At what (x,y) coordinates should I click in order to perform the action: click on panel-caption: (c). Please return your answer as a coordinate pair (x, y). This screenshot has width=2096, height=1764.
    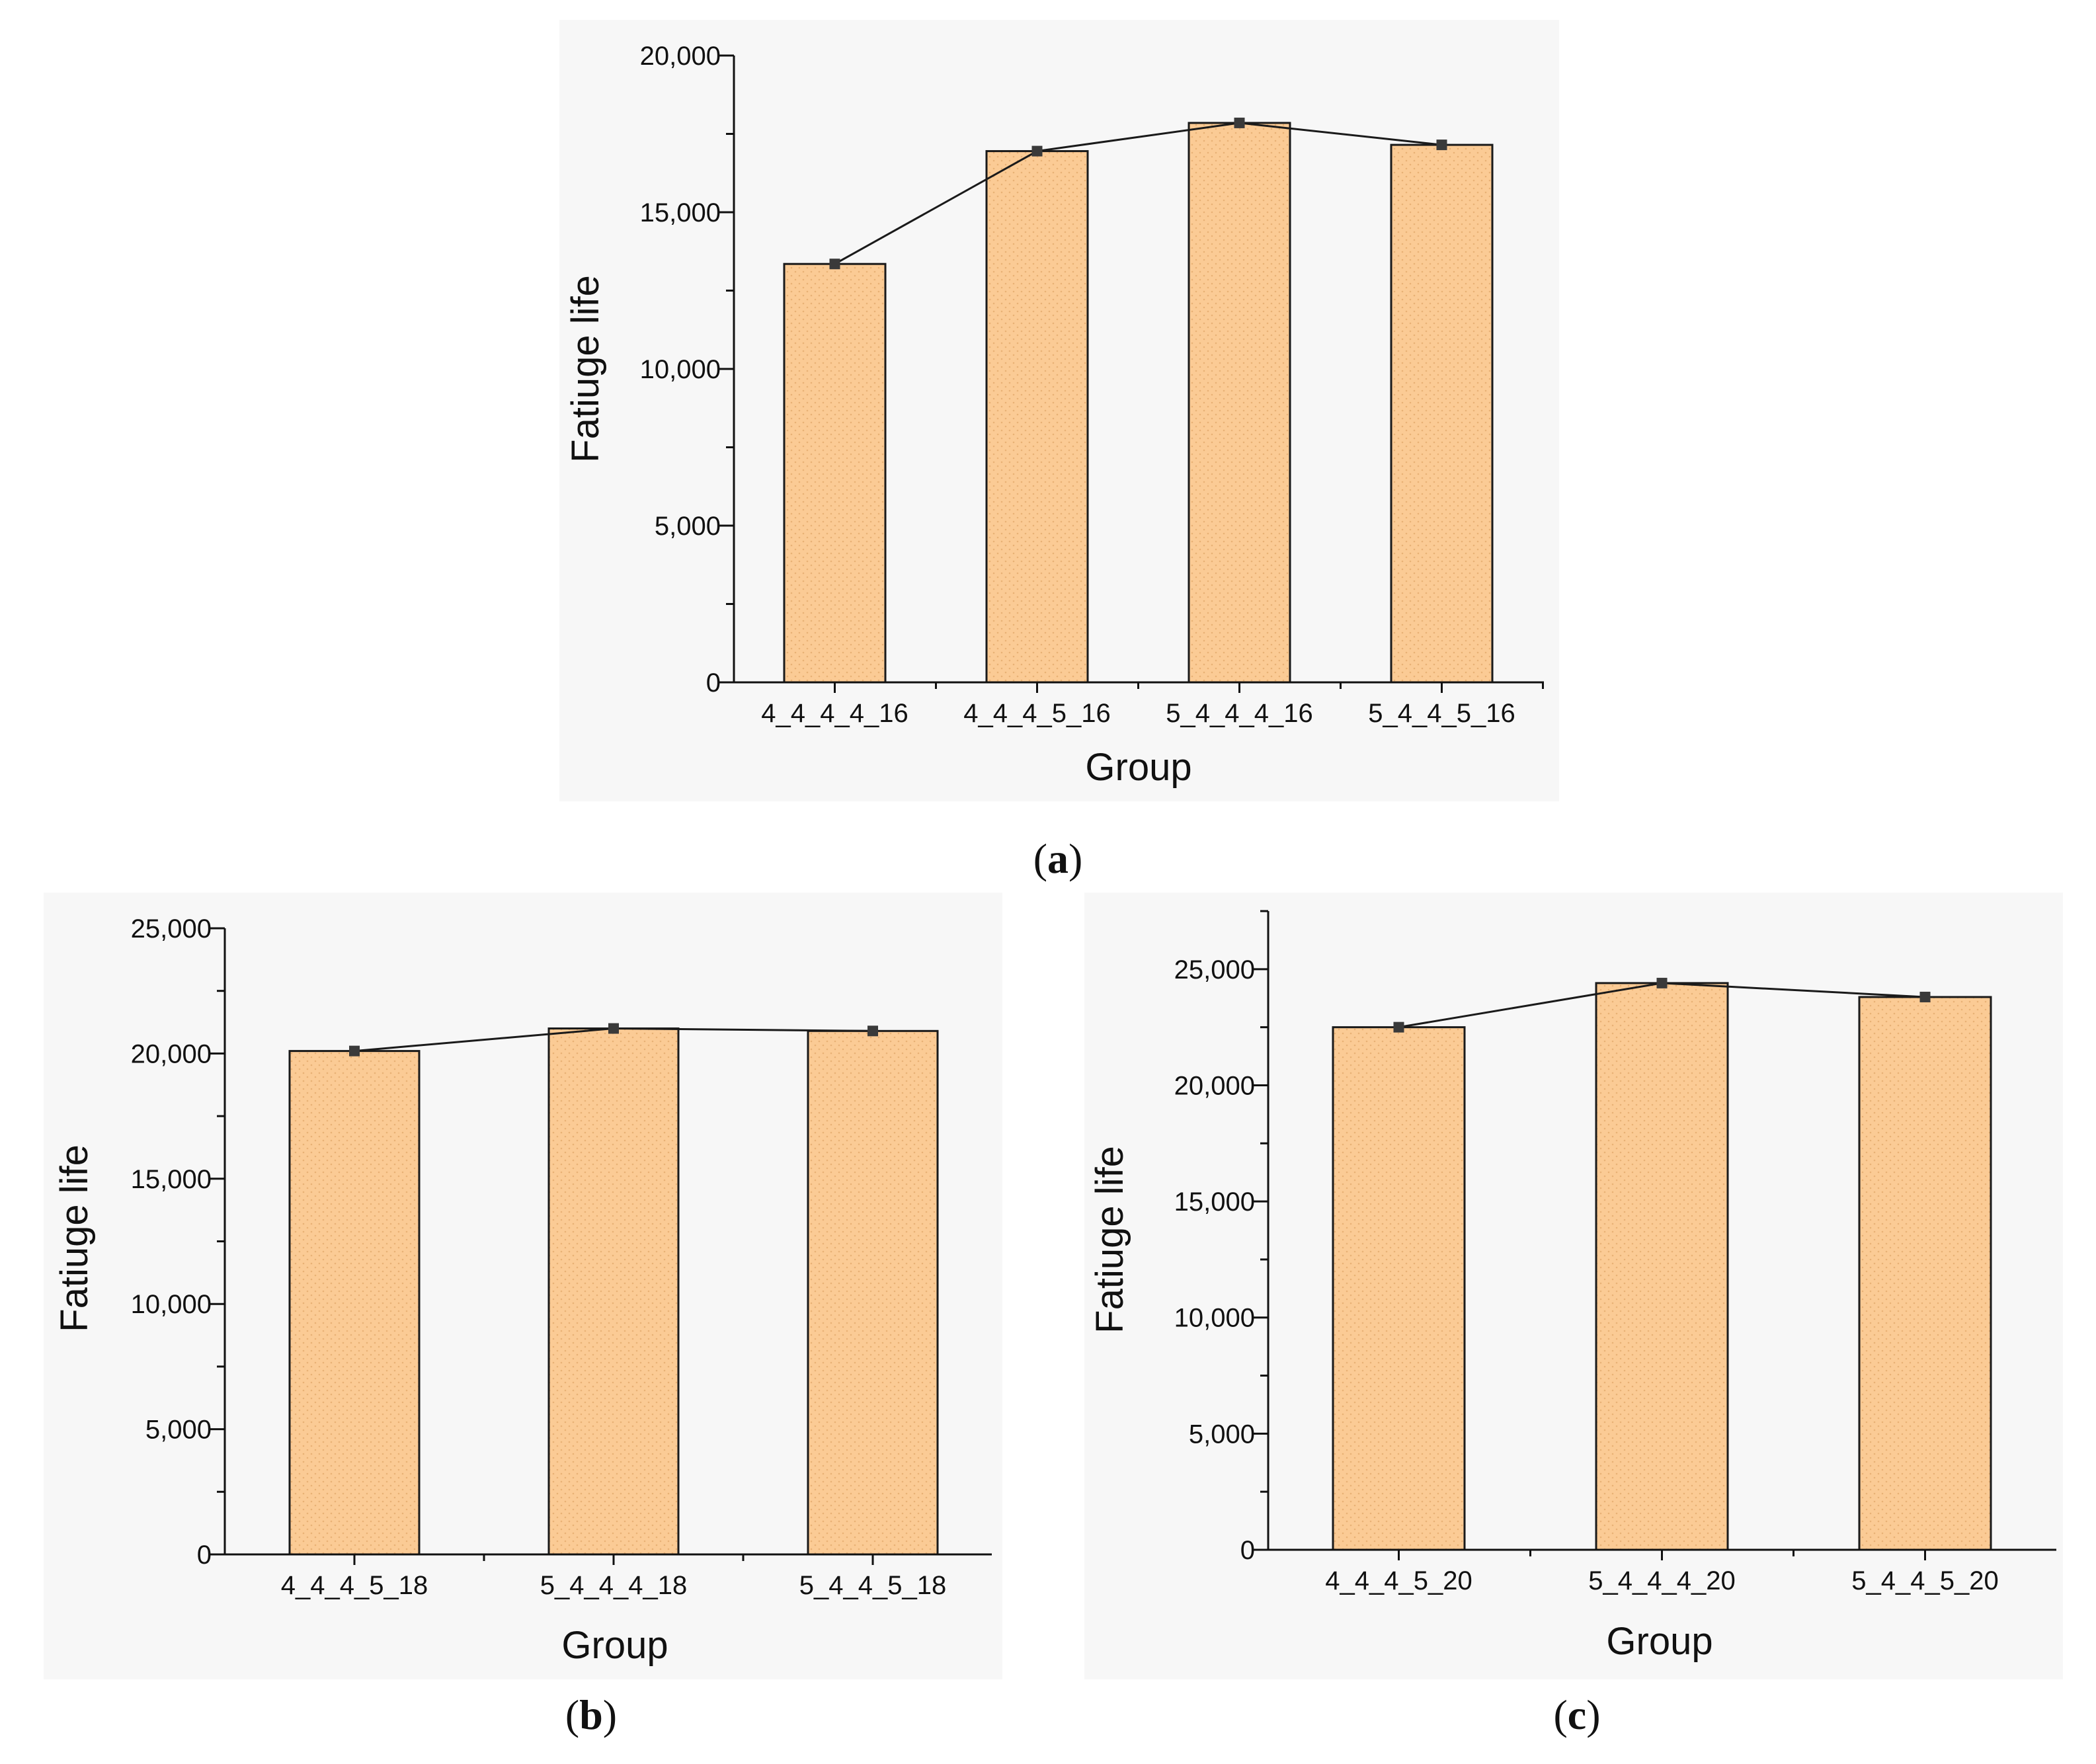
    Looking at the image, I should click on (1576, 1715).